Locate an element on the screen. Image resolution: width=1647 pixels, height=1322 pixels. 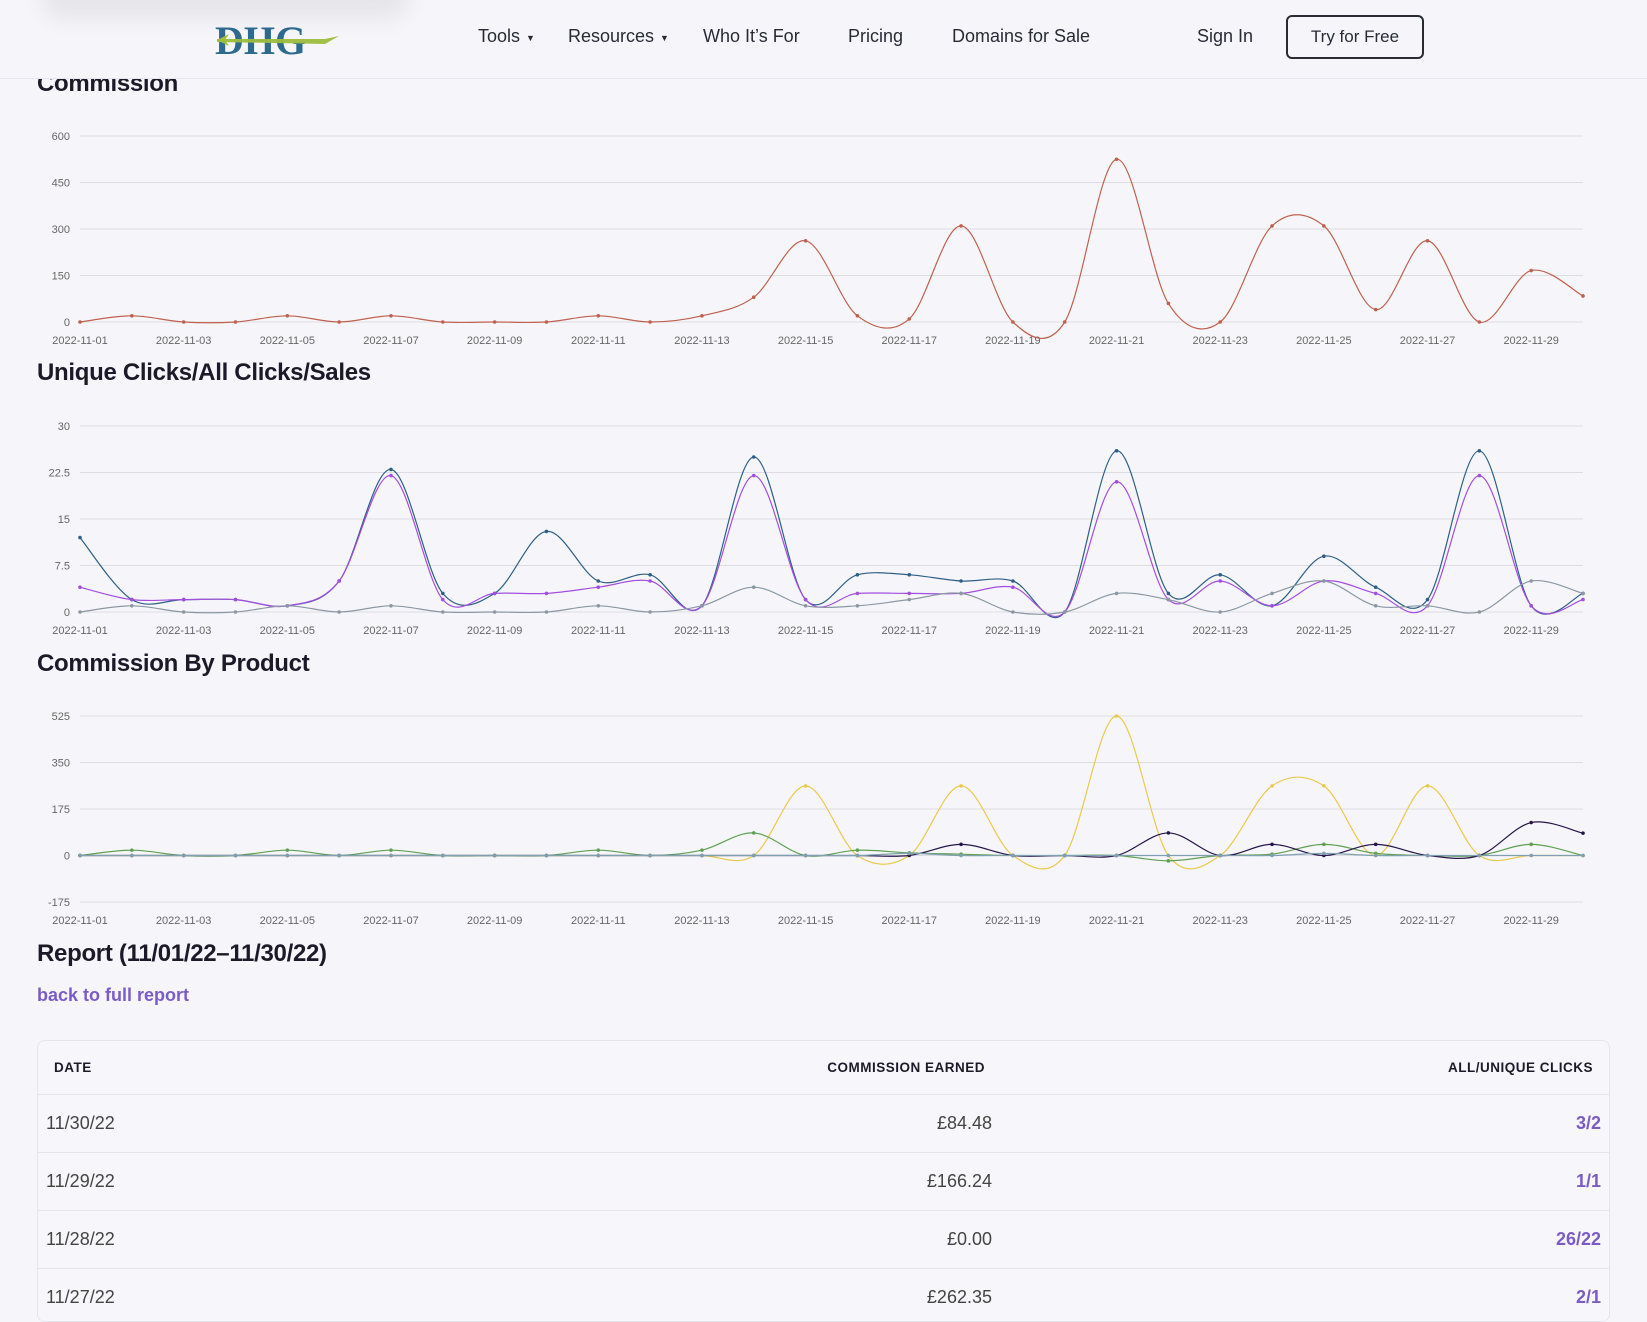
y-tick-label: -175 is located at coordinates (59, 903).